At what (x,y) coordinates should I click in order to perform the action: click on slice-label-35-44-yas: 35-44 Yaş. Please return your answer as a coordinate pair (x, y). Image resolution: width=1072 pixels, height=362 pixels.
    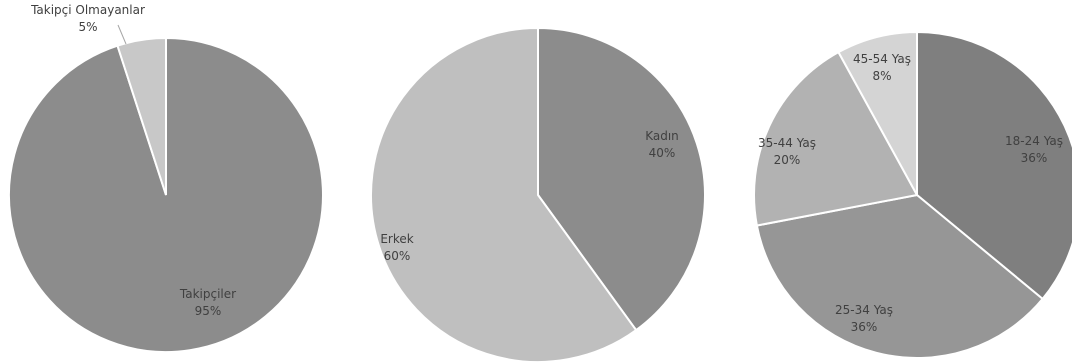
    Looking at the image, I should click on (787, 143).